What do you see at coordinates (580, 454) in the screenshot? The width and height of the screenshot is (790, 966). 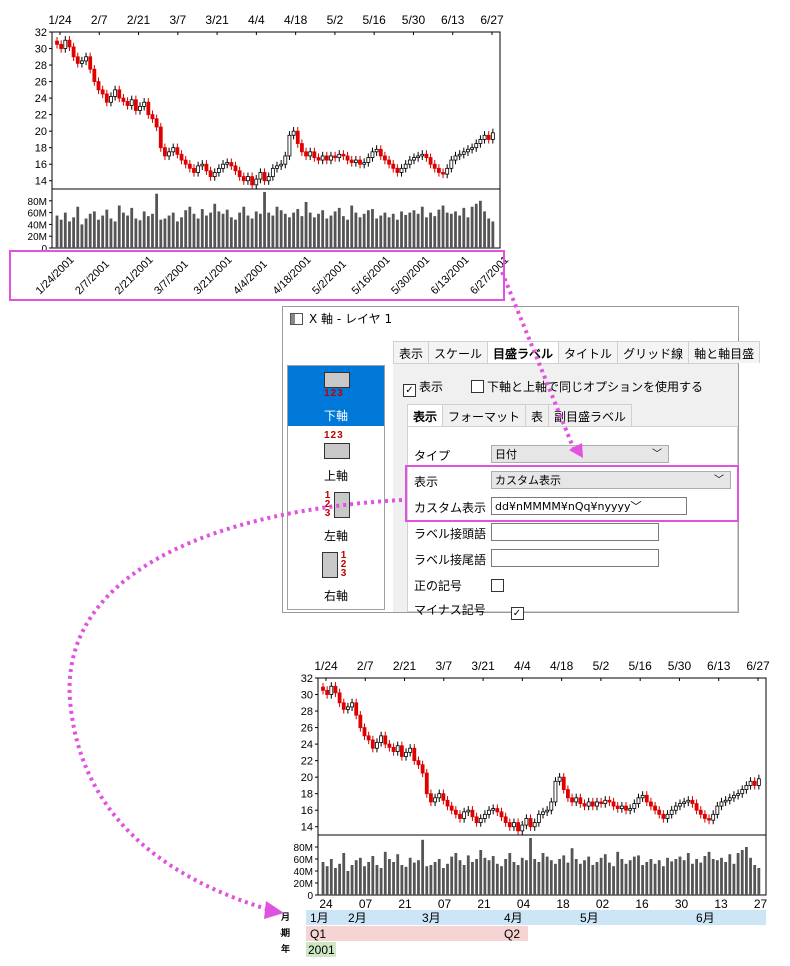 I see `type-select: 日付 ﹀` at bounding box center [580, 454].